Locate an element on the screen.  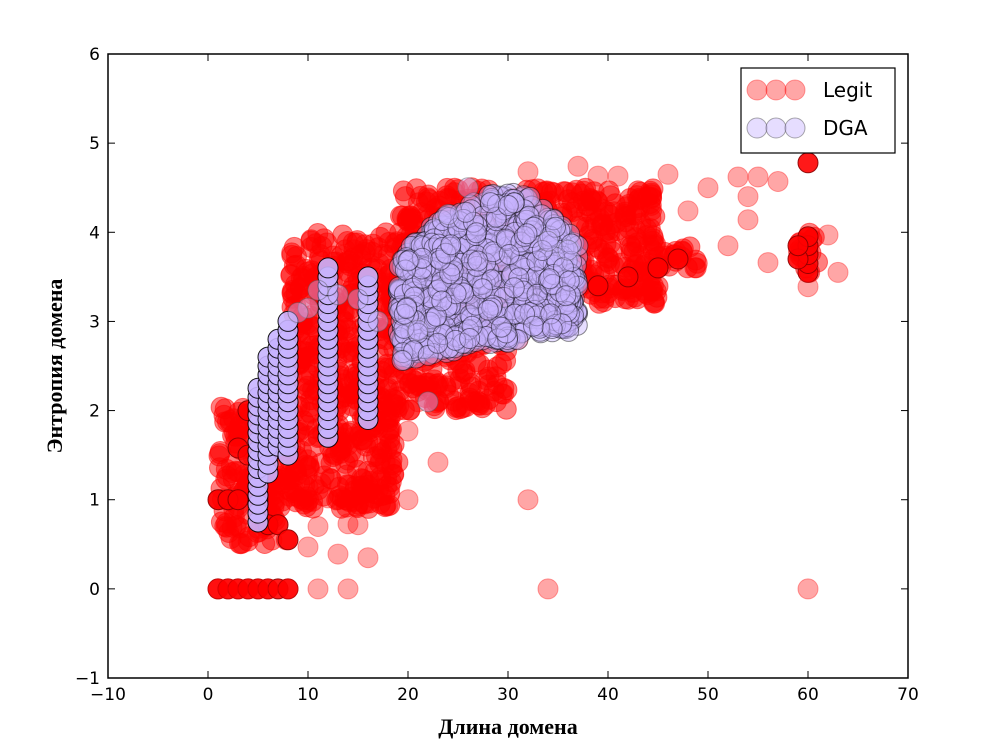
x-tick-label: 20 is located at coordinates (408, 695).